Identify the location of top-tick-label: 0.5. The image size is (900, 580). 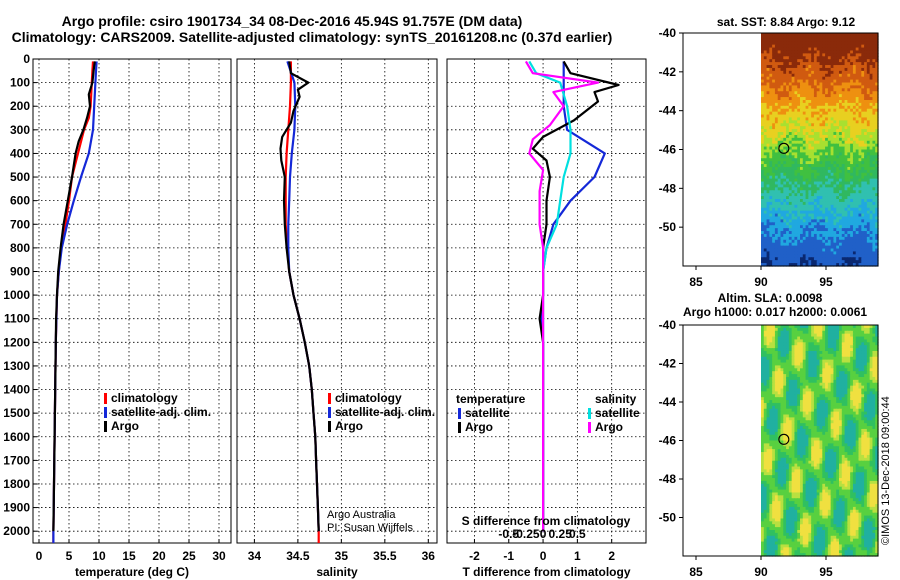
(577, 534).